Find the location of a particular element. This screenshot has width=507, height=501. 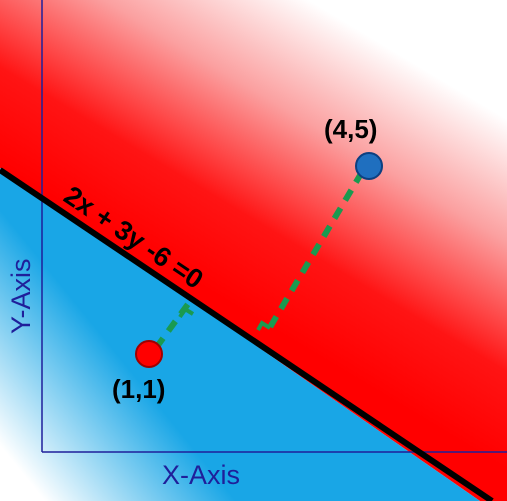

right-angle-marker-upper is located at coordinates (264, 325).